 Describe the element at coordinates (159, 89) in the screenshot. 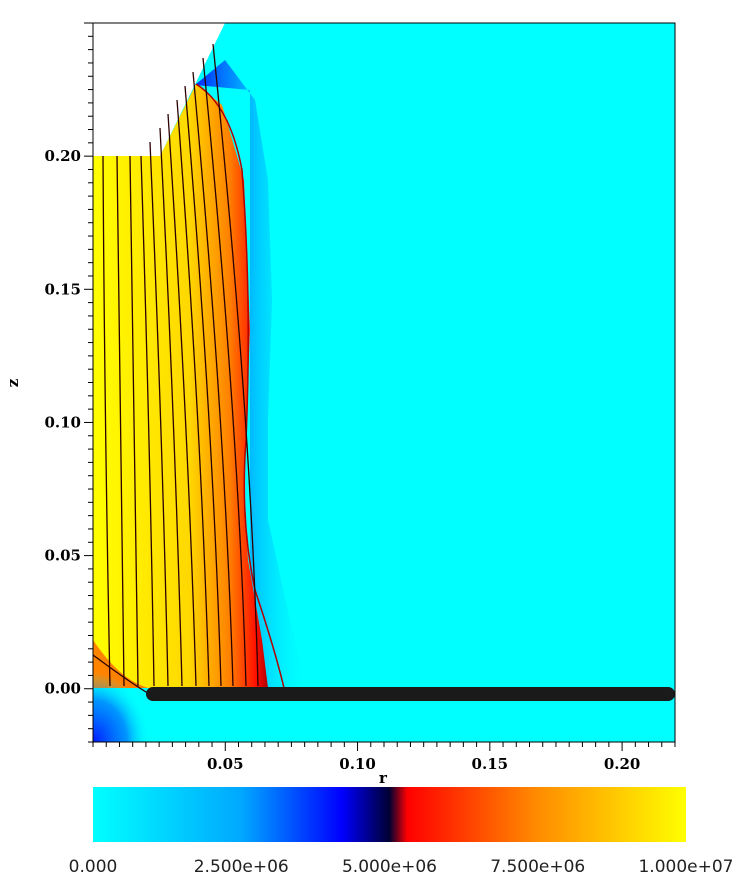

I see `wall-region` at that location.